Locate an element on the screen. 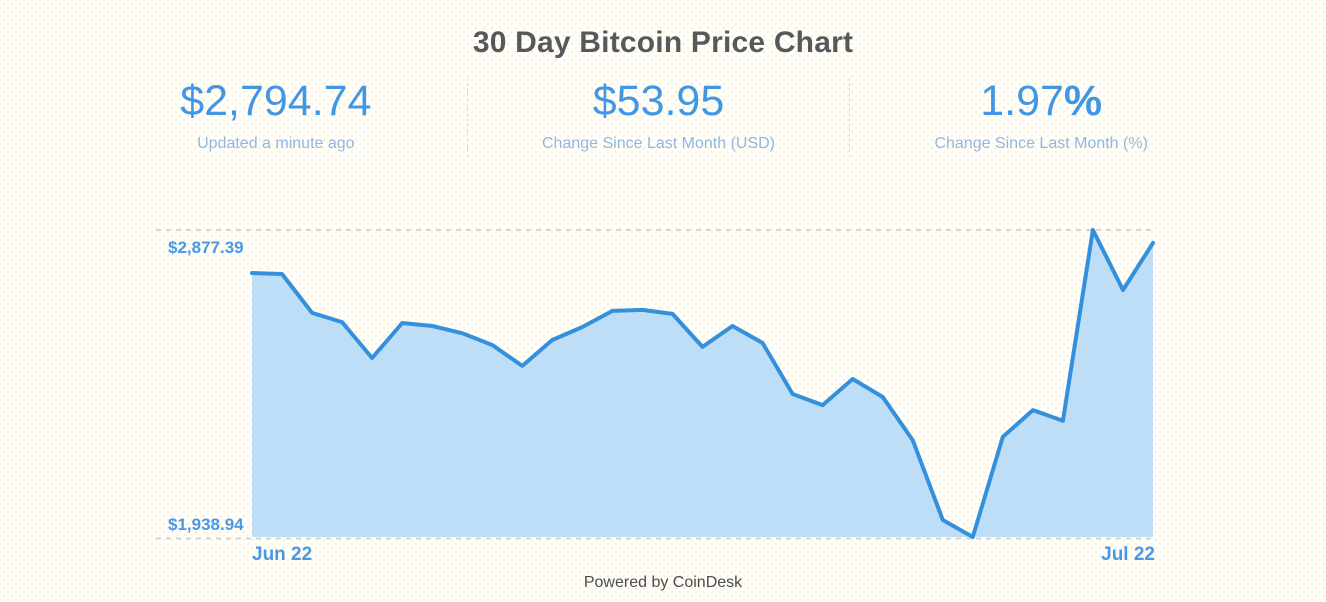 Image resolution: width=1326 pixels, height=602 pixels. change-percent-value: 1.97% is located at coordinates (1041, 101).